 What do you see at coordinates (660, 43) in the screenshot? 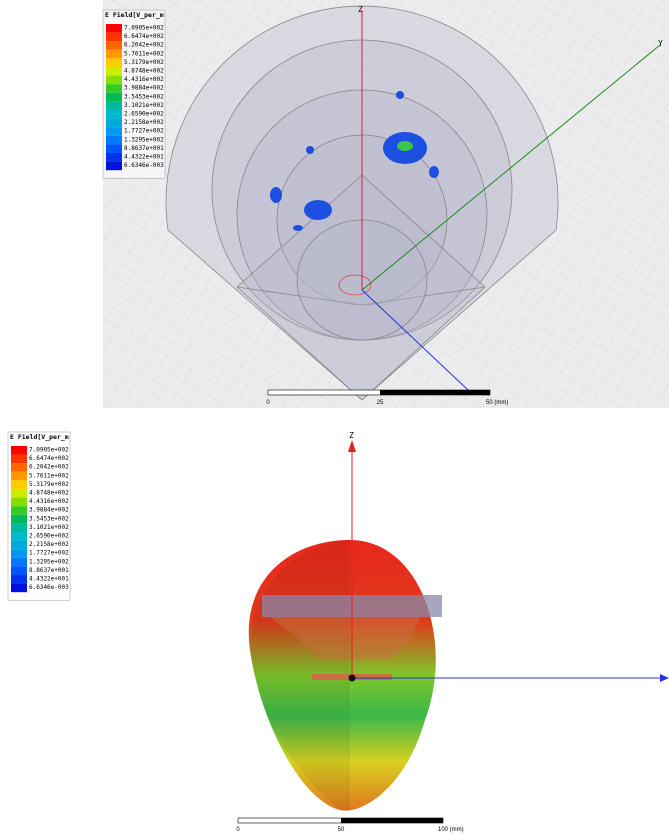
I see `axis-label: Y` at bounding box center [660, 43].